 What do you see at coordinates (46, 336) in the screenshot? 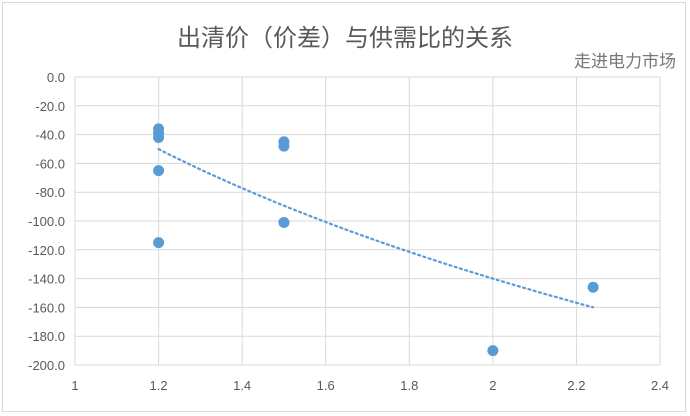
I see `y-tick-label: -180.0` at bounding box center [46, 336].